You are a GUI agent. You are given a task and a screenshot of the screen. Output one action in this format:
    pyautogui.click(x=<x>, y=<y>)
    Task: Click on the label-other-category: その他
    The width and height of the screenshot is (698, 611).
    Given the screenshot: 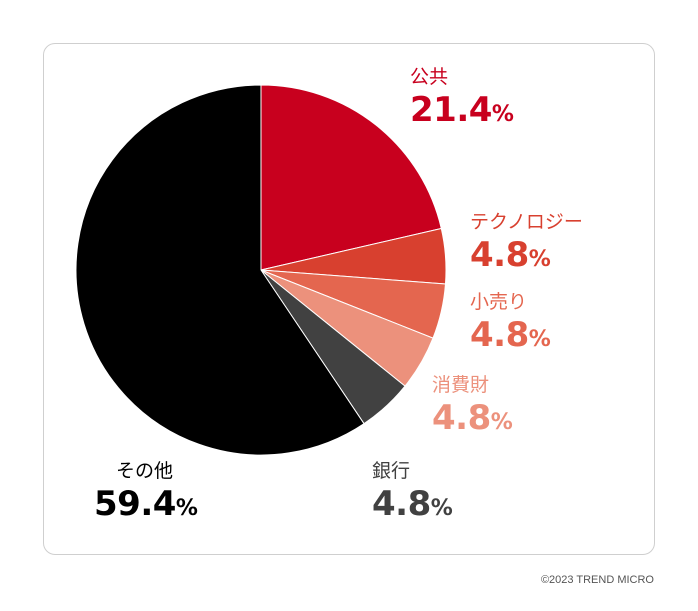 What is the action you would take?
    pyautogui.click(x=145, y=471)
    